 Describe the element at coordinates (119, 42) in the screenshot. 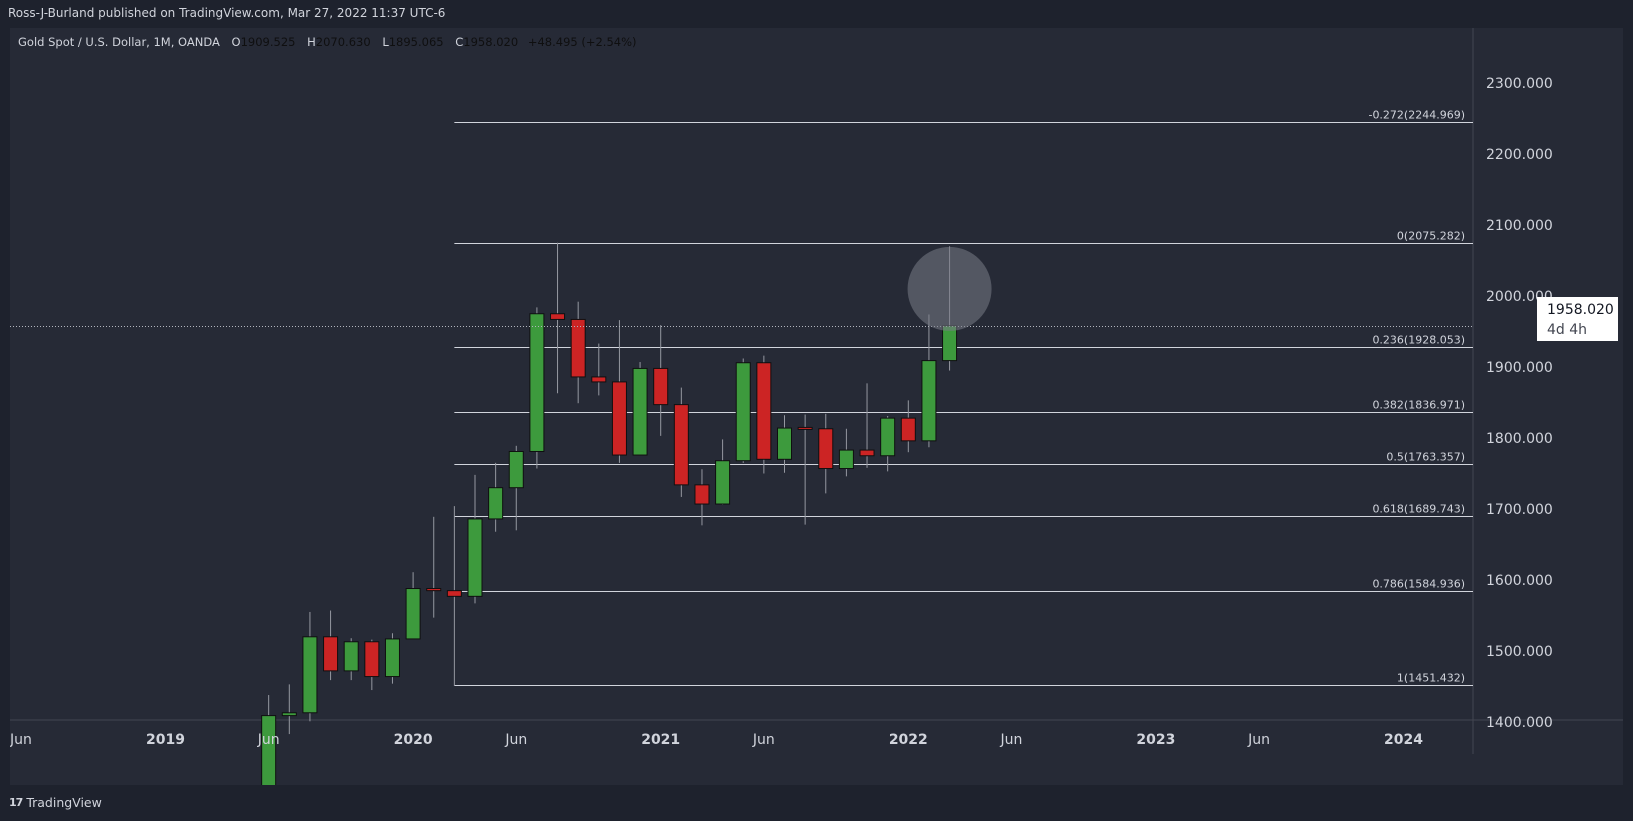

I see `symbol-name: Gold Spot / U.S. Dollar, 1M, OANDA` at that location.